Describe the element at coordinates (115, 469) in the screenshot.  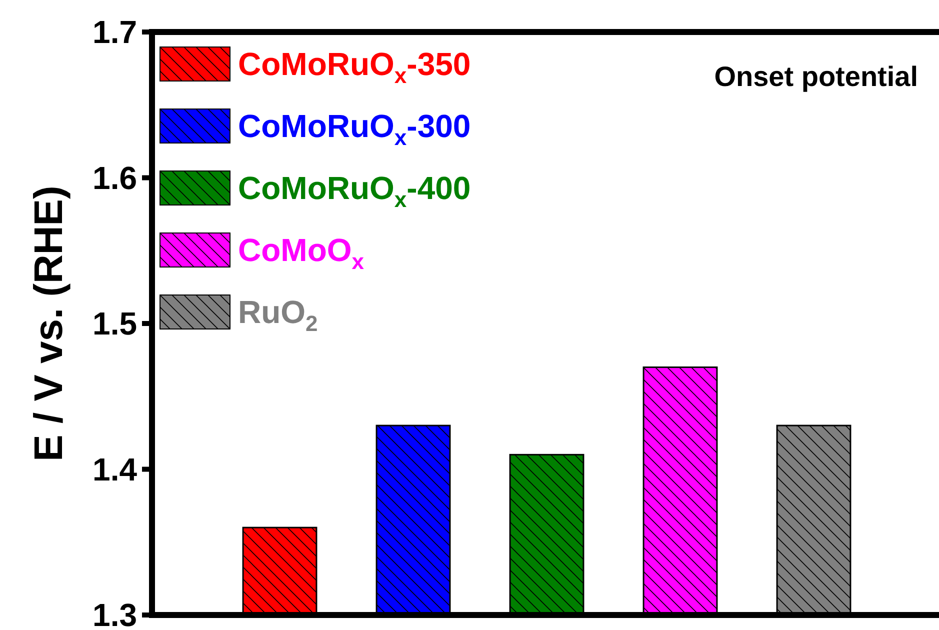
I see `y-tick-label: 1.4` at that location.